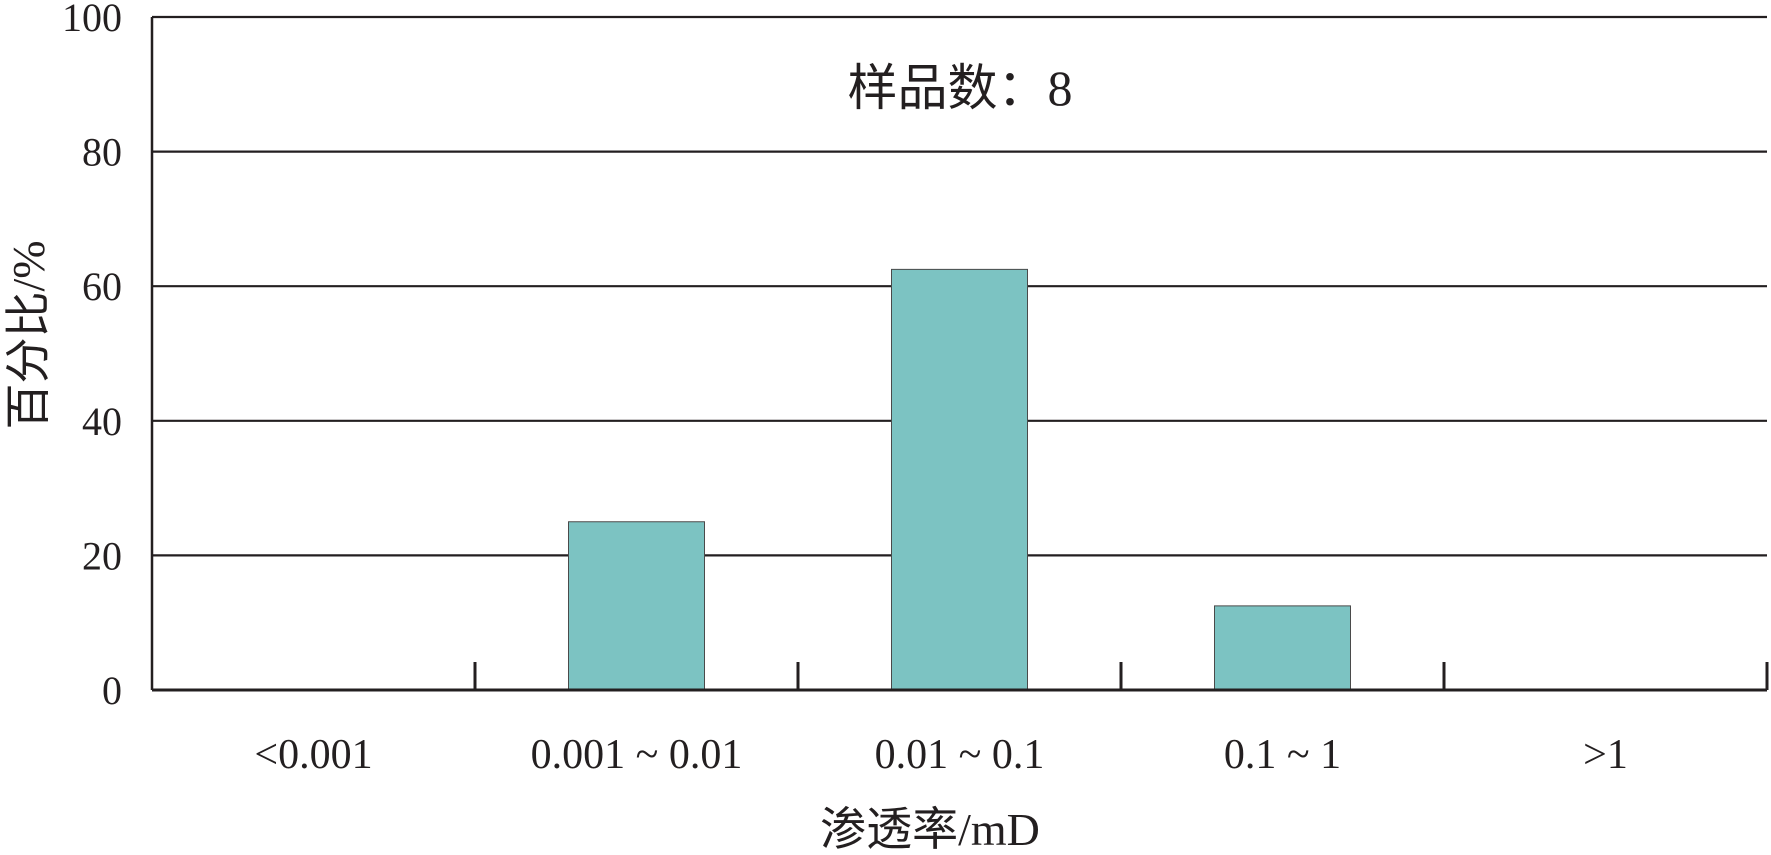 The width and height of the screenshot is (1771, 855). What do you see at coordinates (960, 88) in the screenshot?
I see `annotation-sample-count: 样品数：8` at bounding box center [960, 88].